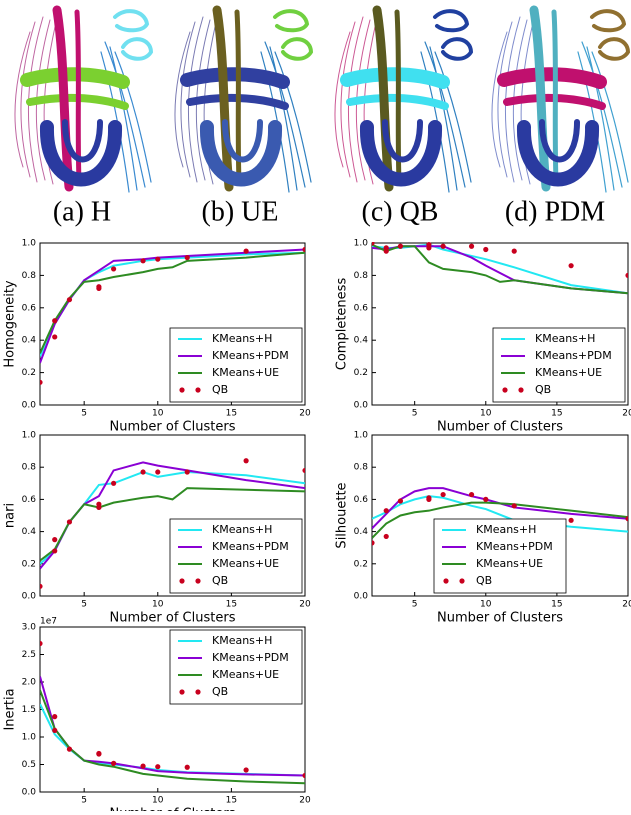 This screenshot has height=815, width=631. Describe the element at coordinates (400, 211) in the screenshot. I see `caption: (c) QB` at that location.